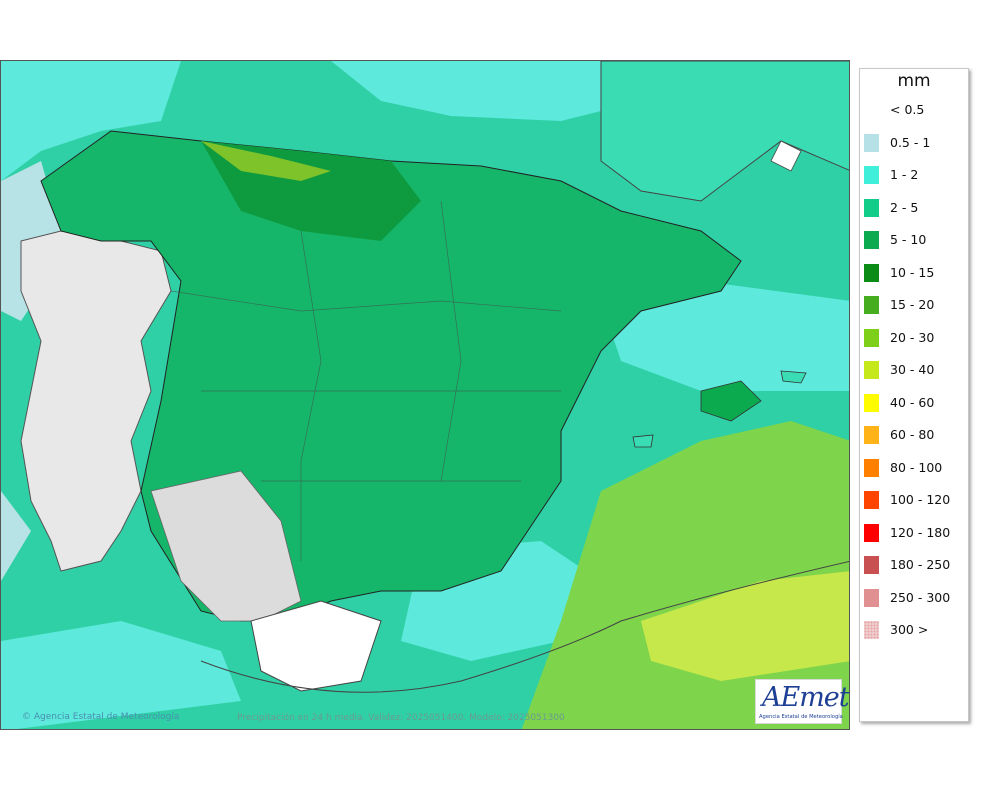  I want to click on france-region, so click(724, 131).